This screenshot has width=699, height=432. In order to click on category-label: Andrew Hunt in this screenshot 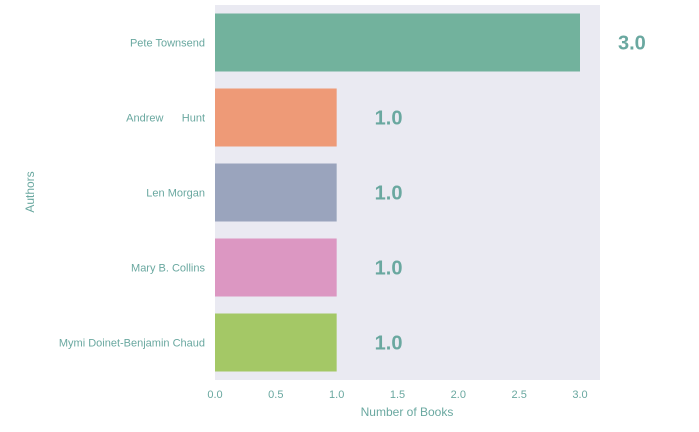, I will do `click(165, 119)`.